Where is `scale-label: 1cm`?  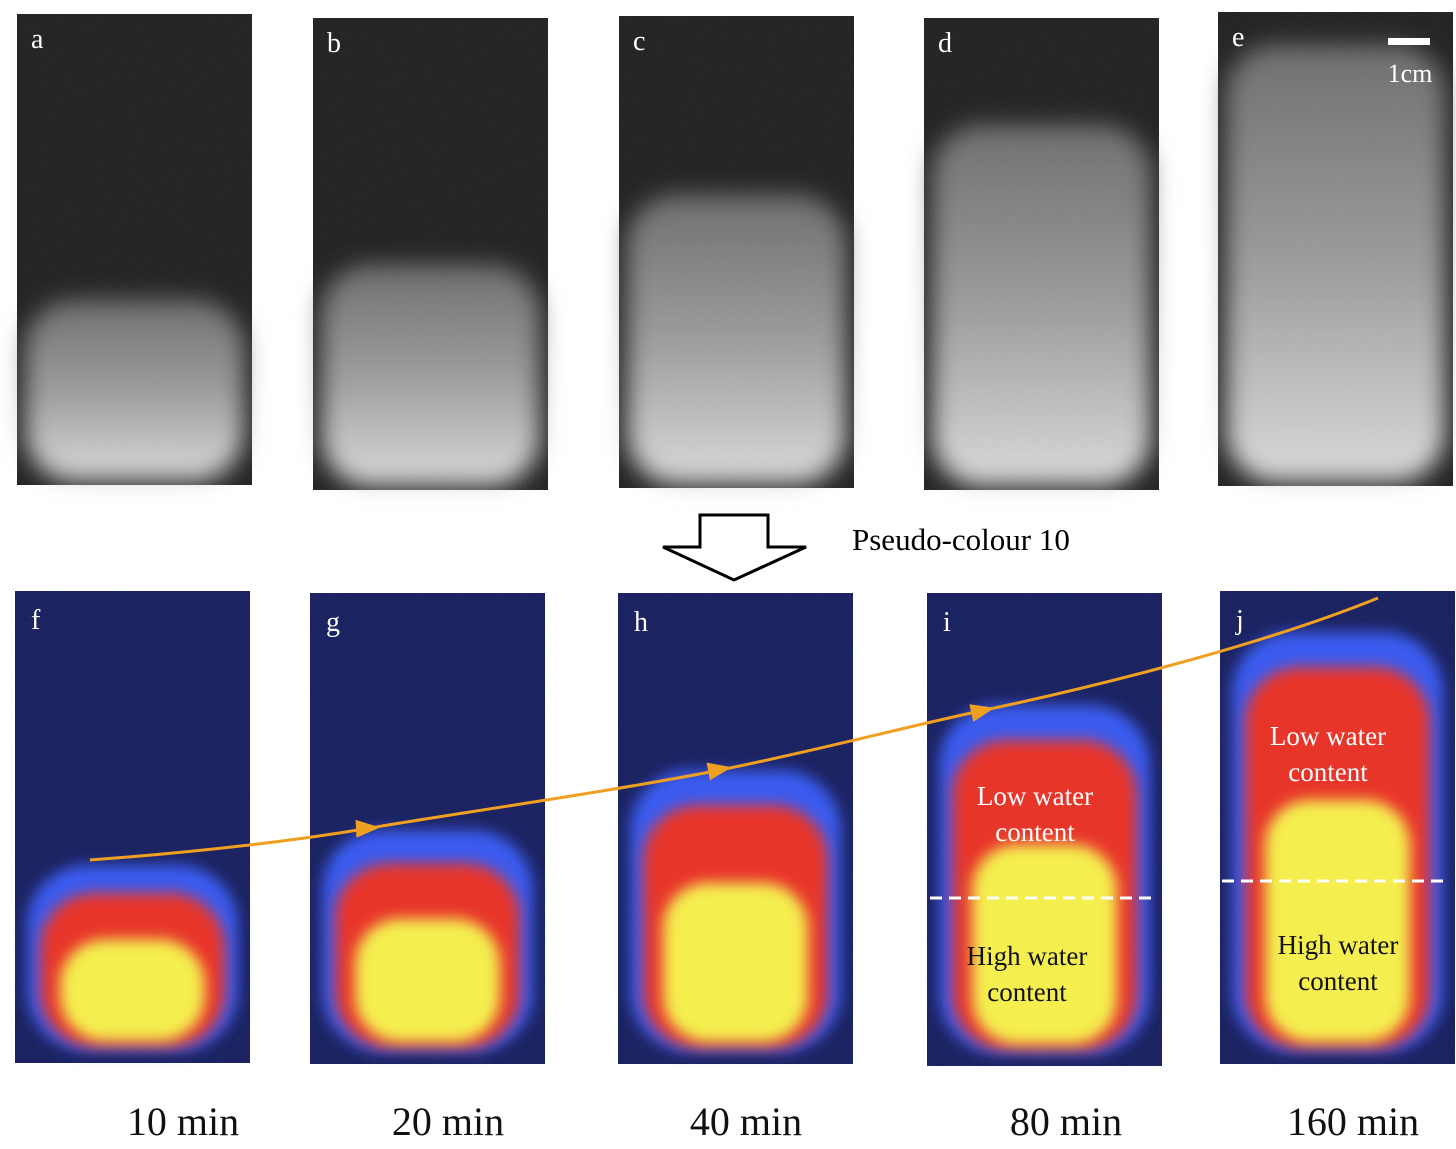
scale-label: 1cm is located at coordinates (1410, 73).